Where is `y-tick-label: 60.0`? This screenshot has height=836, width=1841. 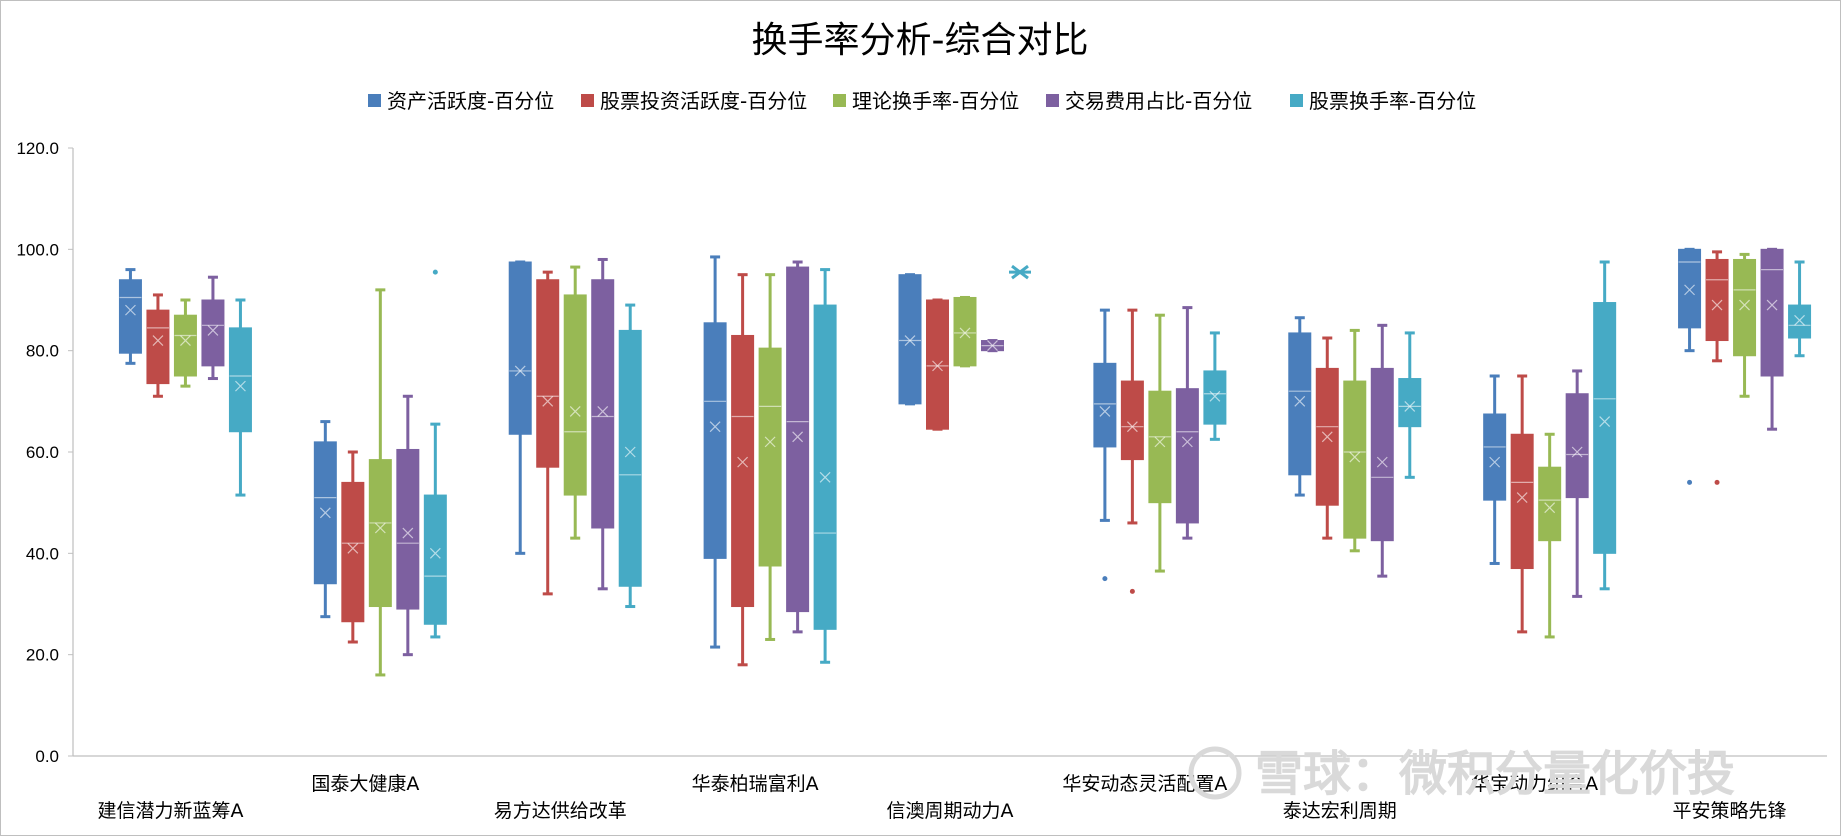 y-tick-label: 60.0 is located at coordinates (42, 452).